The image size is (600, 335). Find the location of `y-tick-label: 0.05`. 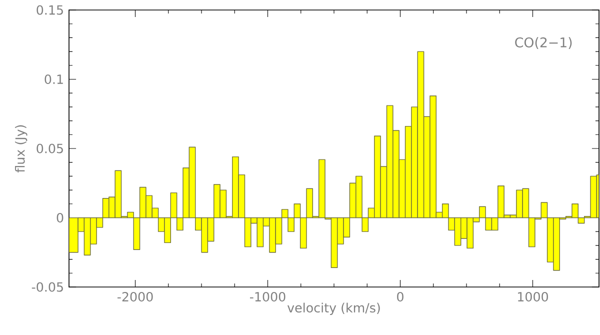

y-tick-label: 0.05 is located at coordinates (49, 149).